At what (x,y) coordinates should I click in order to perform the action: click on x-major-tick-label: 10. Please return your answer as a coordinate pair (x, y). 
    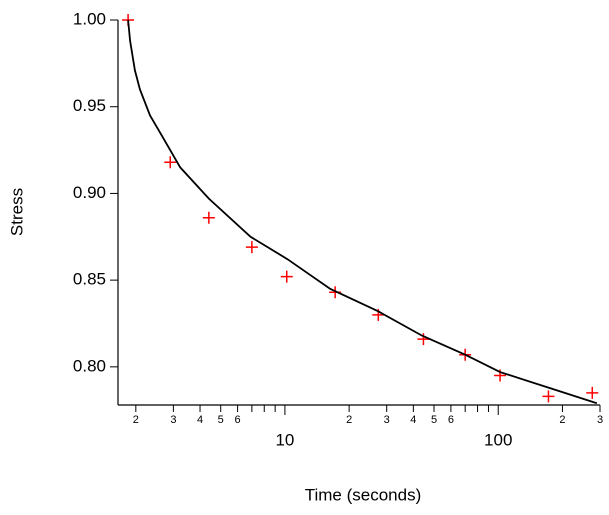
    Looking at the image, I should click on (284, 439).